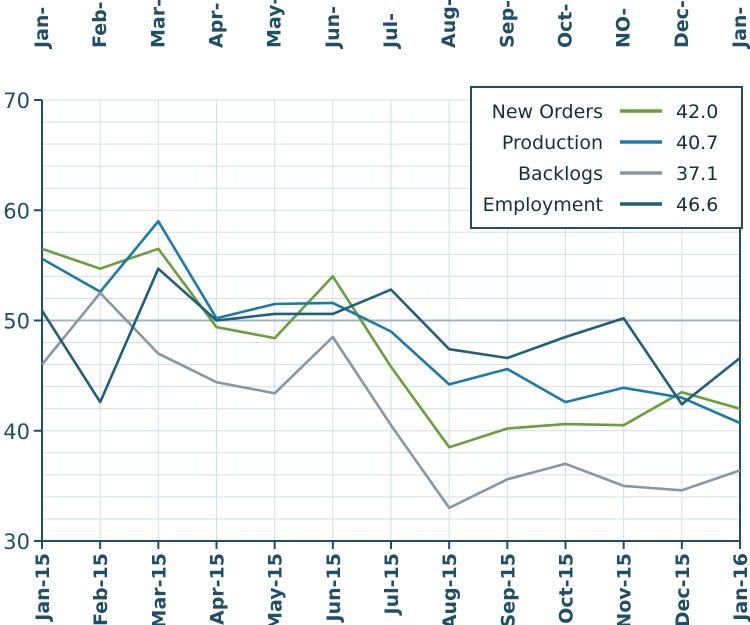  Describe the element at coordinates (682, 24) in the screenshot. I see `top-tick-label: Dec-` at that location.